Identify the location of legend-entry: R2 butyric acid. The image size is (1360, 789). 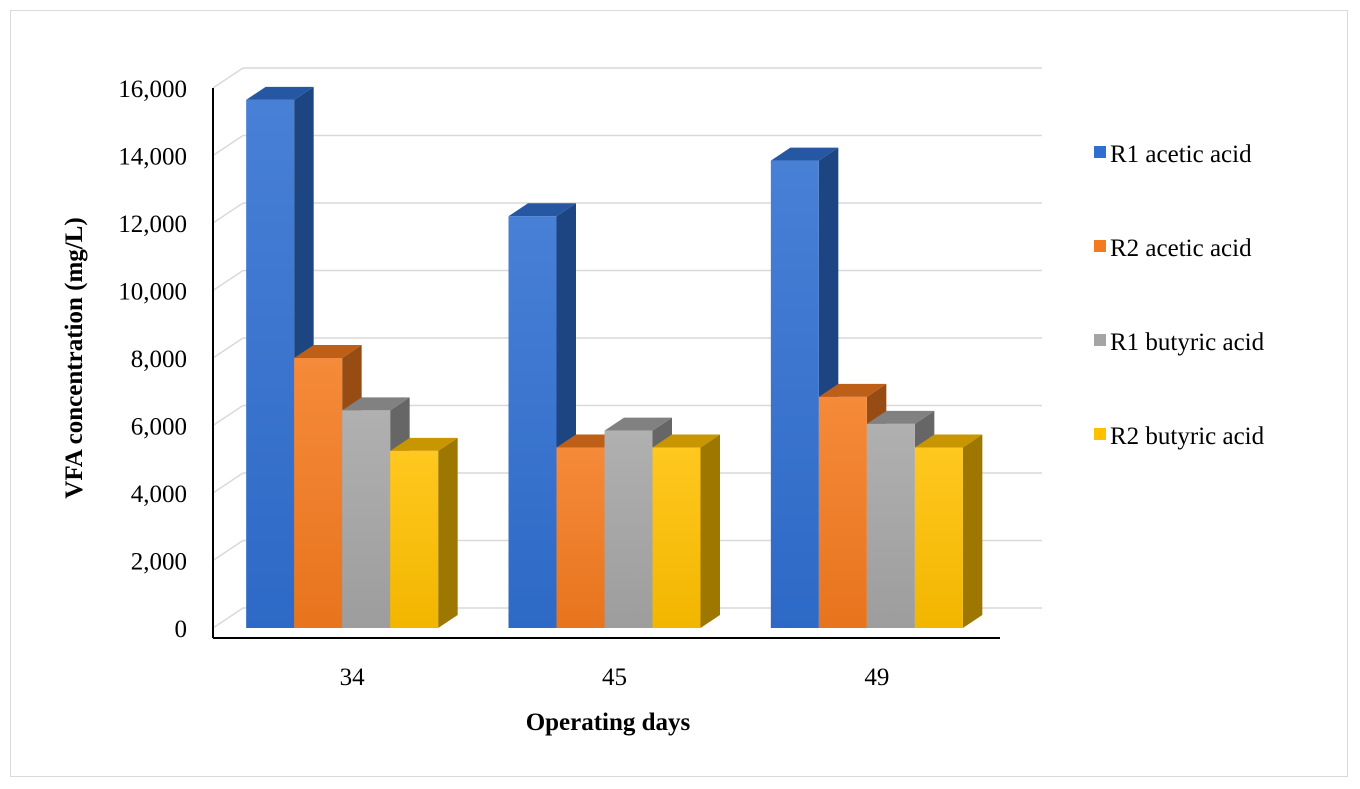
(1179, 436).